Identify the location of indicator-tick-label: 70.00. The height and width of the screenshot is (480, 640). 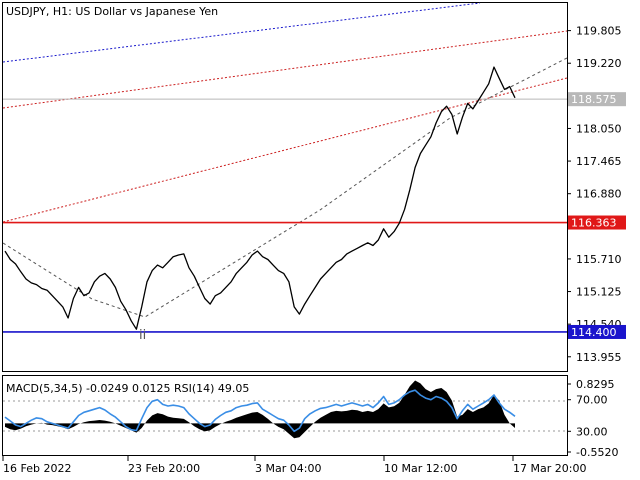
(592, 400).